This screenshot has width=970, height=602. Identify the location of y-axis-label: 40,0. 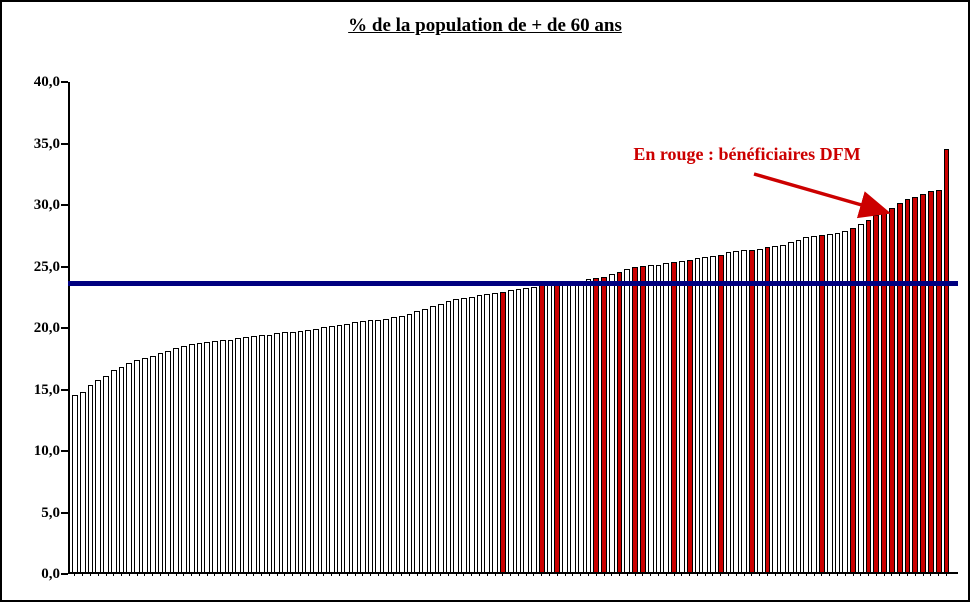
(46, 82).